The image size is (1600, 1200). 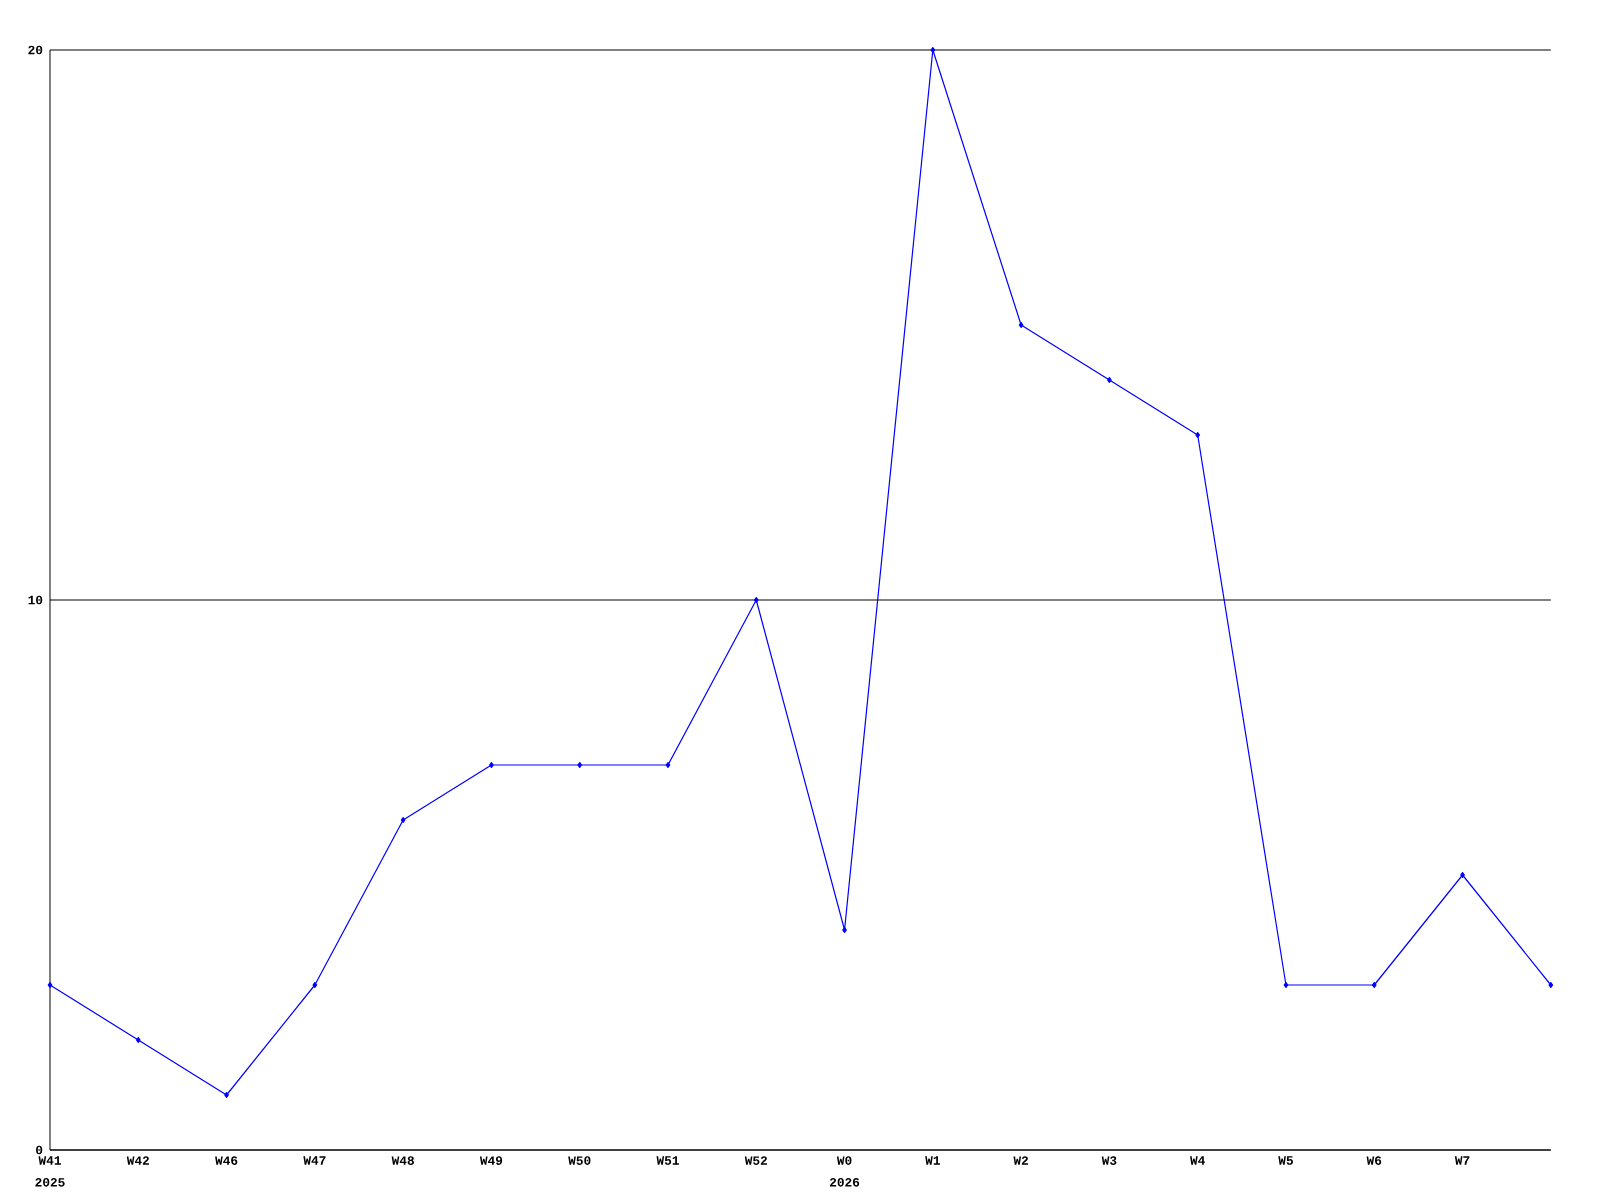 I want to click on x-tick-label: W41, so click(x=49, y=1160).